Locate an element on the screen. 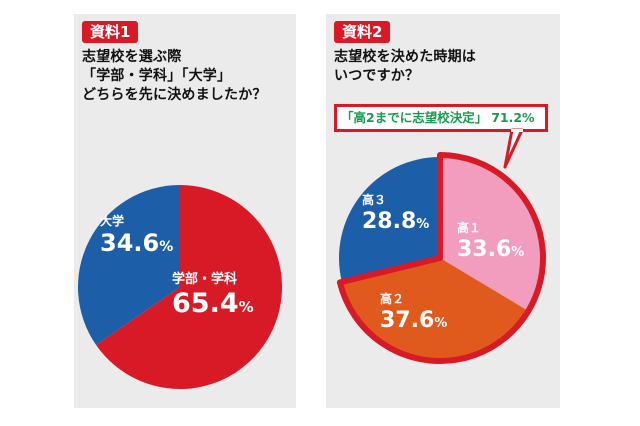 The image size is (640, 426). pie-slice-faculty is located at coordinates (189, 287).